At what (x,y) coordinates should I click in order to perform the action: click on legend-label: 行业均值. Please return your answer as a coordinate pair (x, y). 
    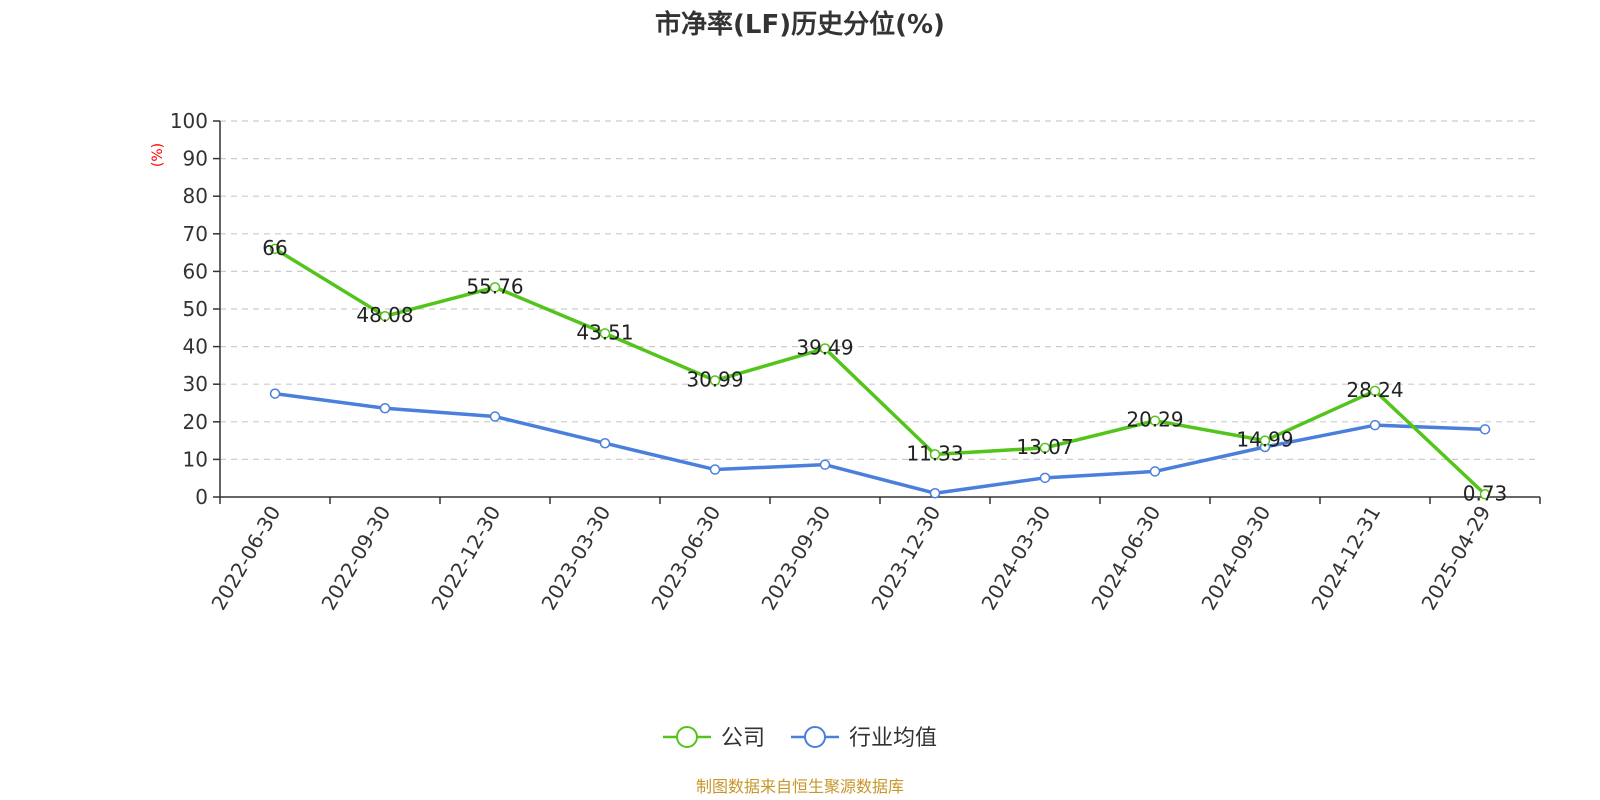
    Looking at the image, I should click on (893, 738).